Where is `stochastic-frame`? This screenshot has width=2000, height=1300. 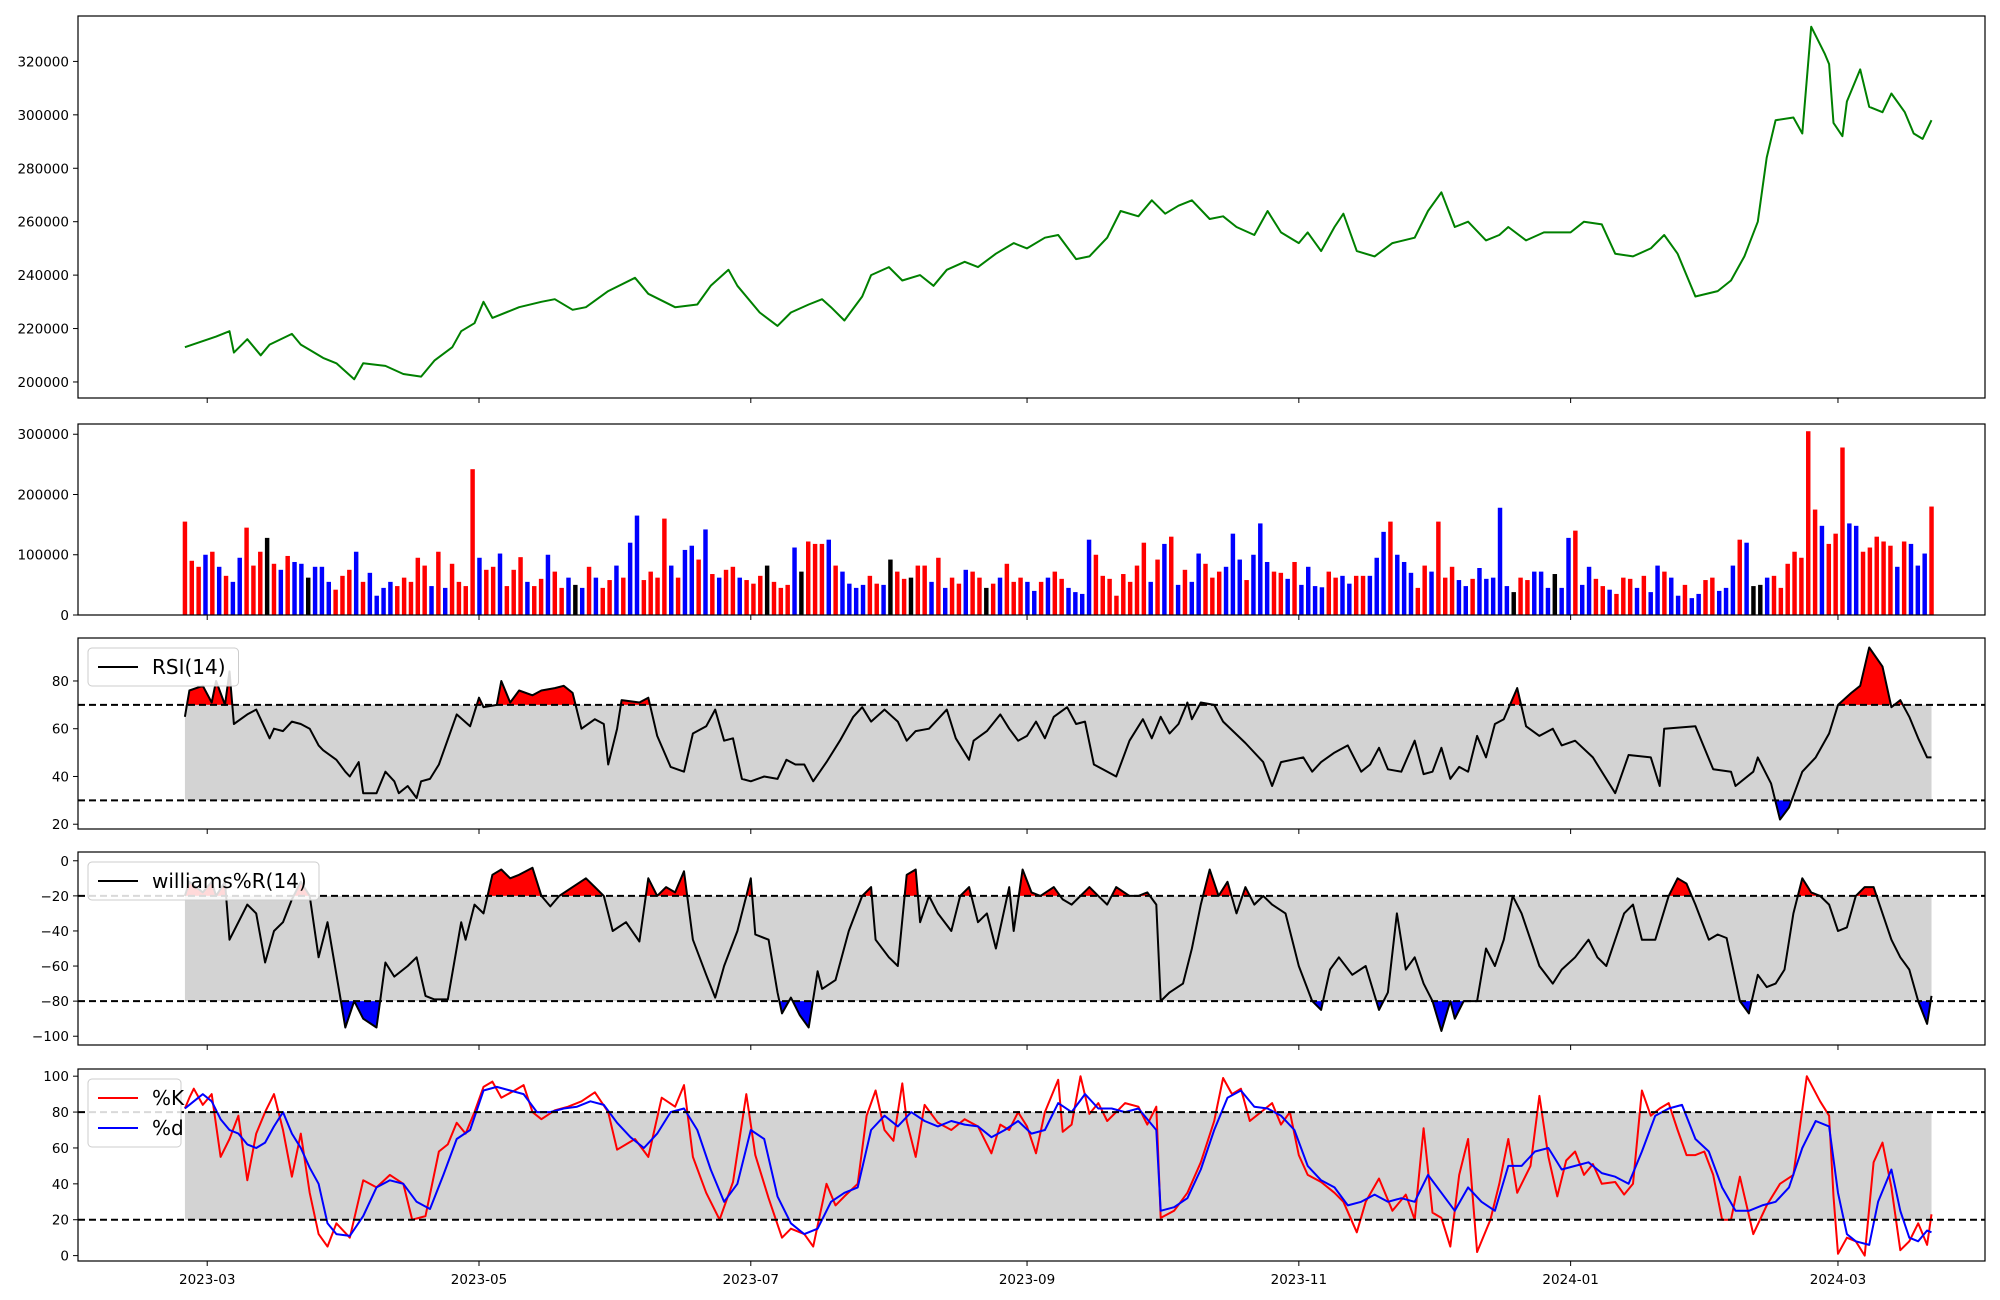 stochastic-frame is located at coordinates (1031, 1165).